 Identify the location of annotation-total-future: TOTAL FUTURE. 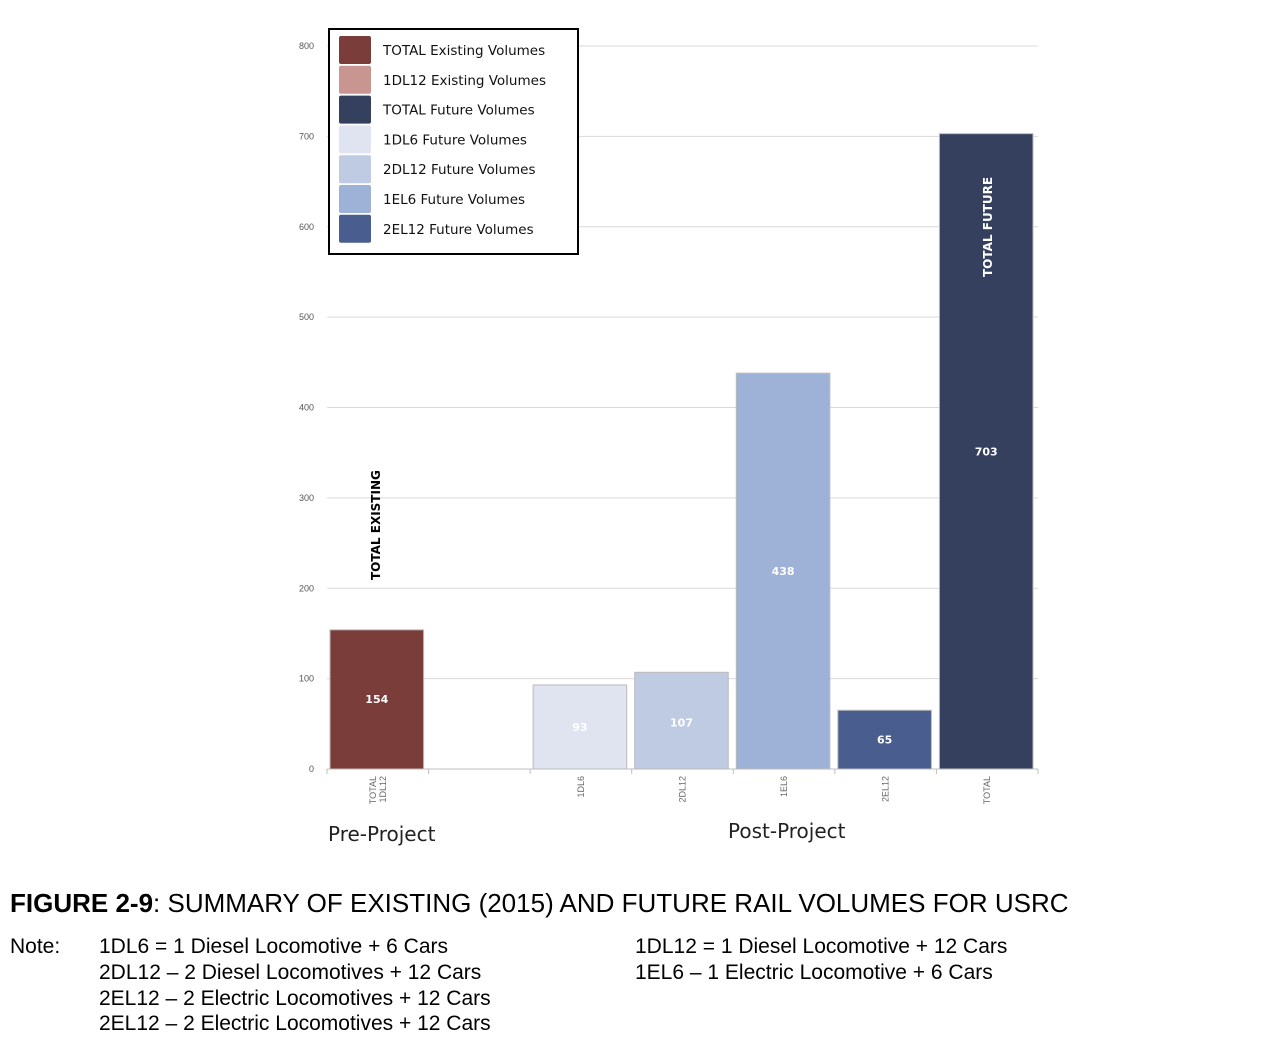
(988, 227).